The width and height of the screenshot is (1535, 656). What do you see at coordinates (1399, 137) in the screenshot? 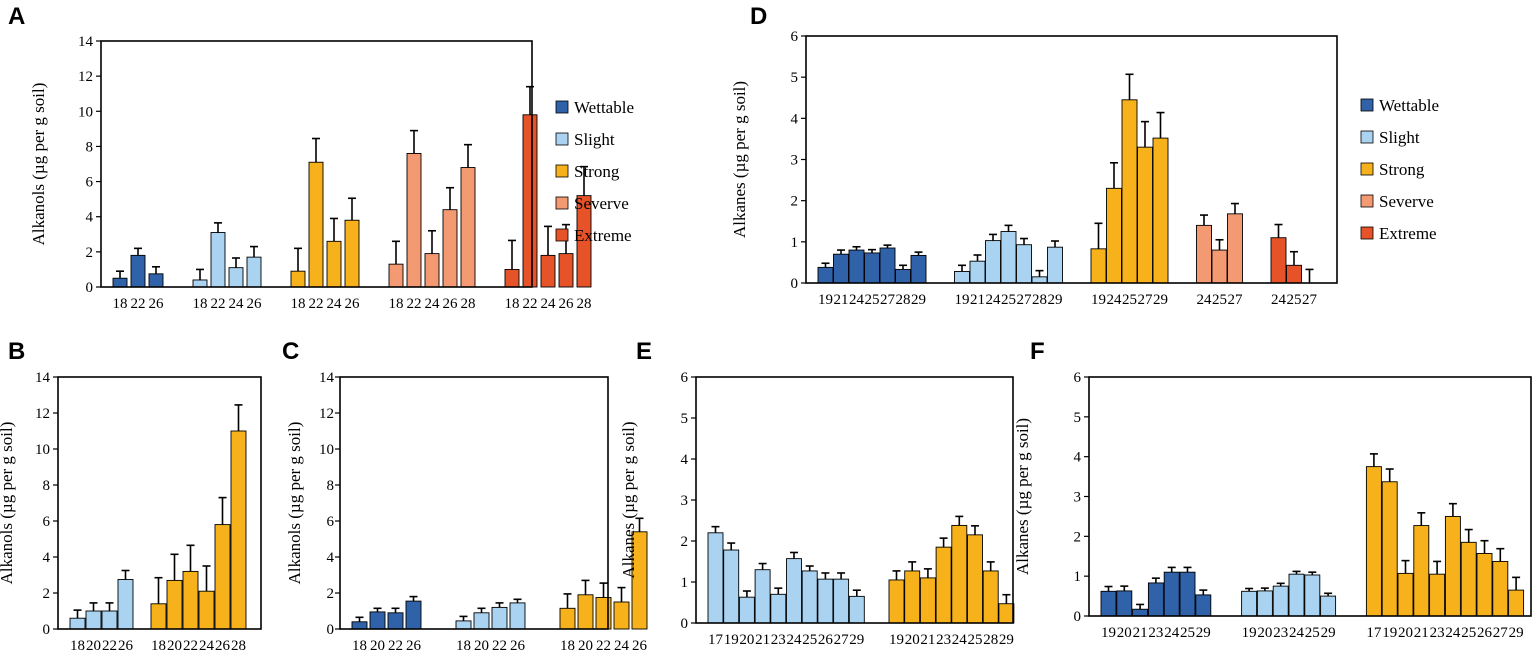
I see `legend-label: Slight` at bounding box center [1399, 137].